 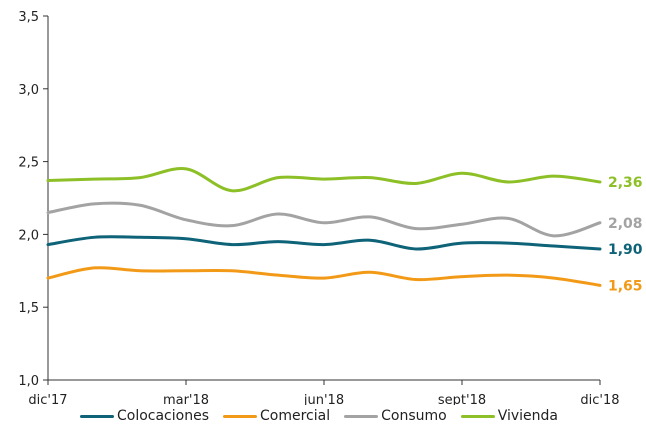 I want to click on y-tick-label: 3,0, so click(x=28, y=90).